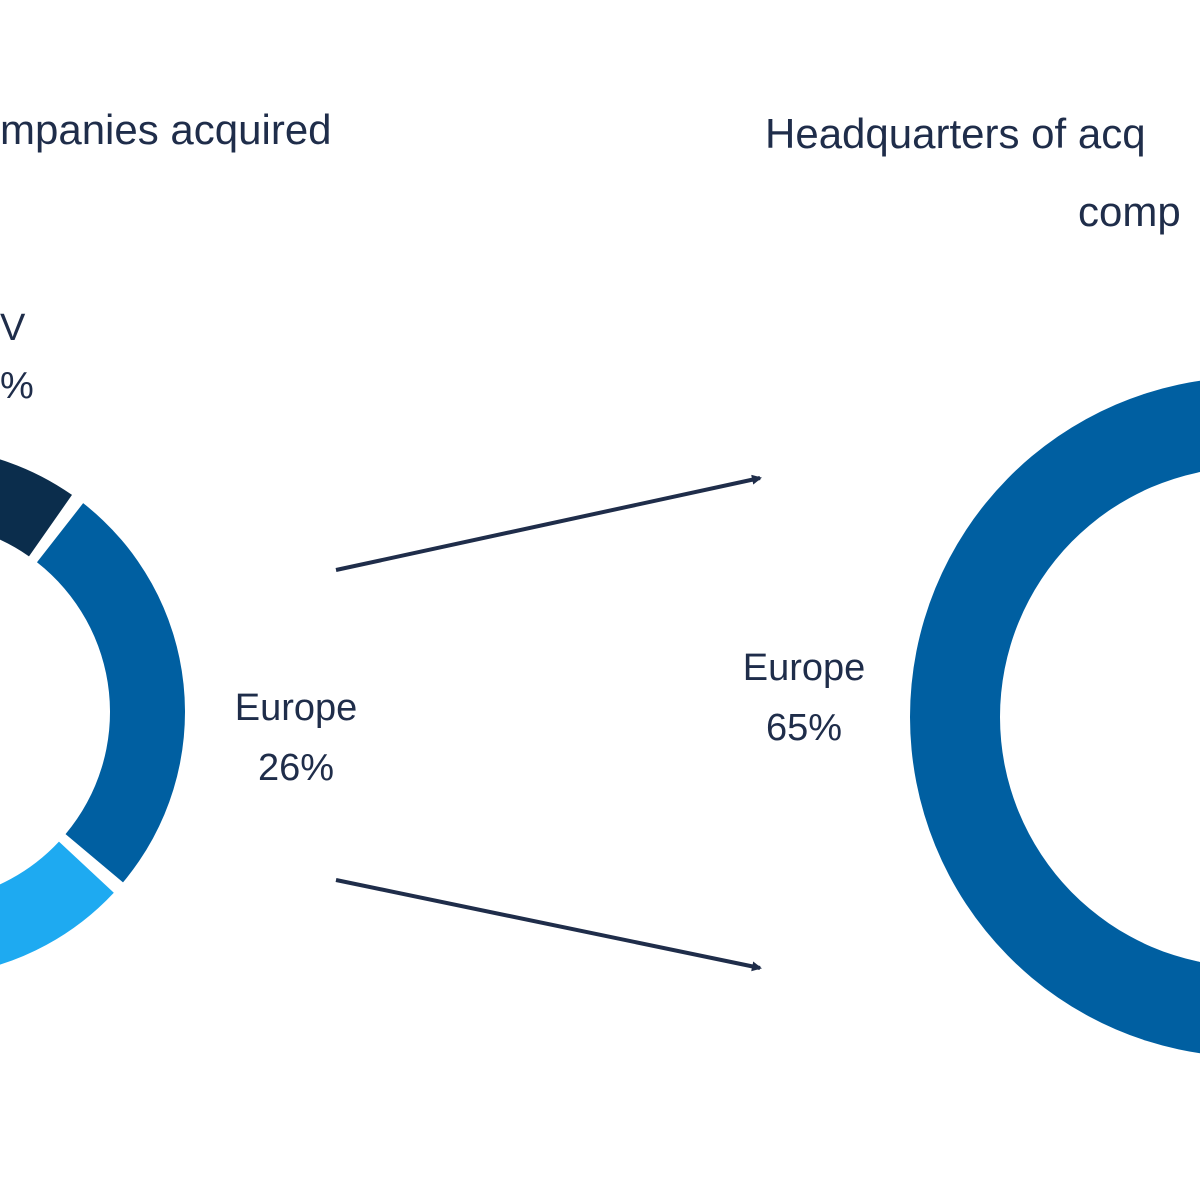 Image resolution: width=1200 pixels, height=1200 pixels. What do you see at coordinates (804, 728) in the screenshot?
I see `right-europe-value: 65%` at bounding box center [804, 728].